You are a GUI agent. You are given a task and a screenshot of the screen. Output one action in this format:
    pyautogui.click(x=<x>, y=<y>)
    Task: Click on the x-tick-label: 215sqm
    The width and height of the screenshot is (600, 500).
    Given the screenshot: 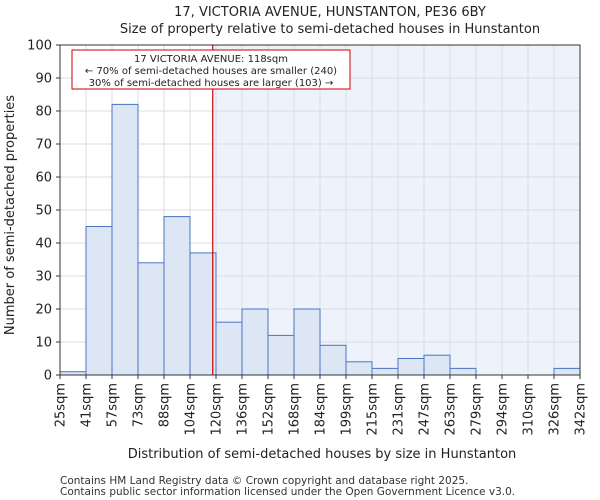 What is the action you would take?
    pyautogui.click(x=373, y=409)
    